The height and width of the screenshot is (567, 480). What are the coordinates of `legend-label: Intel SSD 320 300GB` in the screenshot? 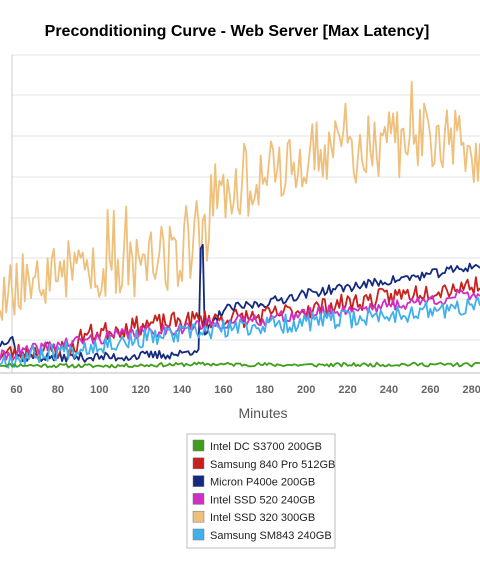 It's located at (262, 518).